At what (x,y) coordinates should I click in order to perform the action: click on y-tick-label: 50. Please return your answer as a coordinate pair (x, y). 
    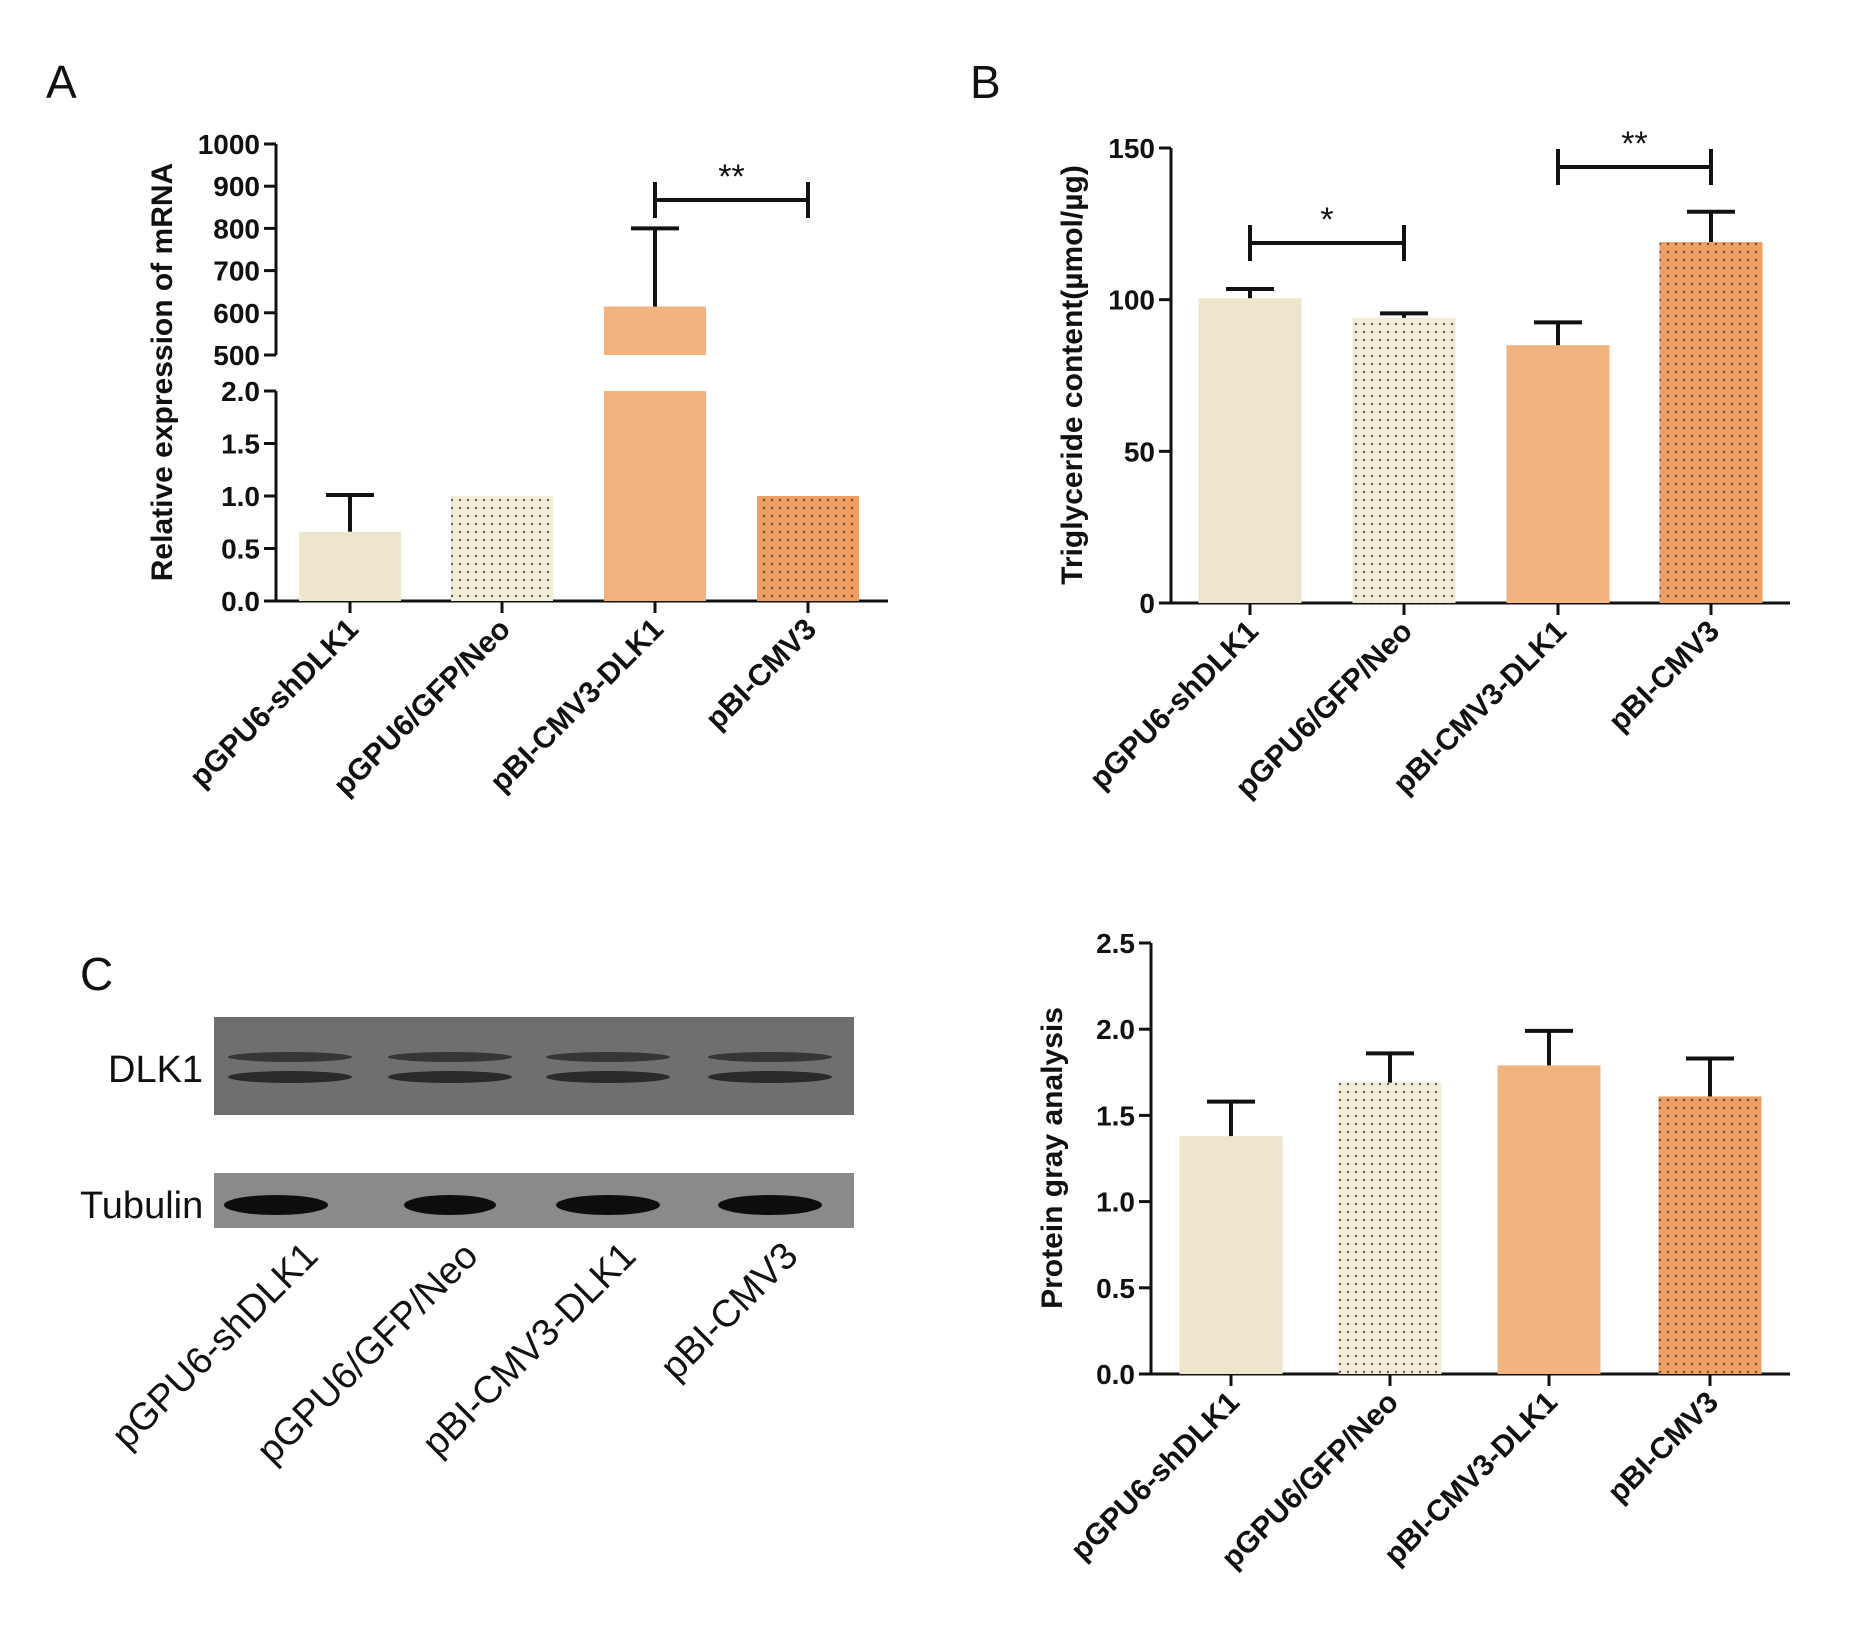
    Looking at the image, I should click on (1139, 451).